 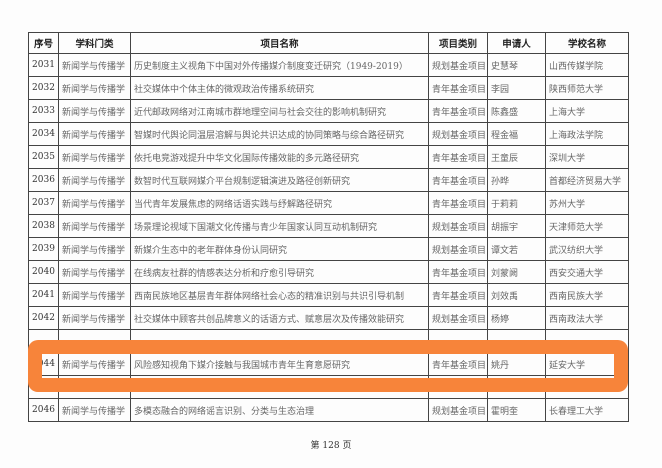 I want to click on cell-school-name, so click(x=587, y=387).